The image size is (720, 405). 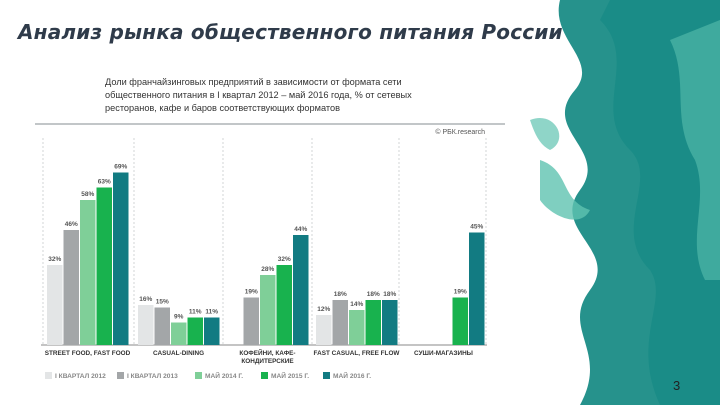 What do you see at coordinates (356, 304) in the screenshot?
I see `data-label: 14%` at bounding box center [356, 304].